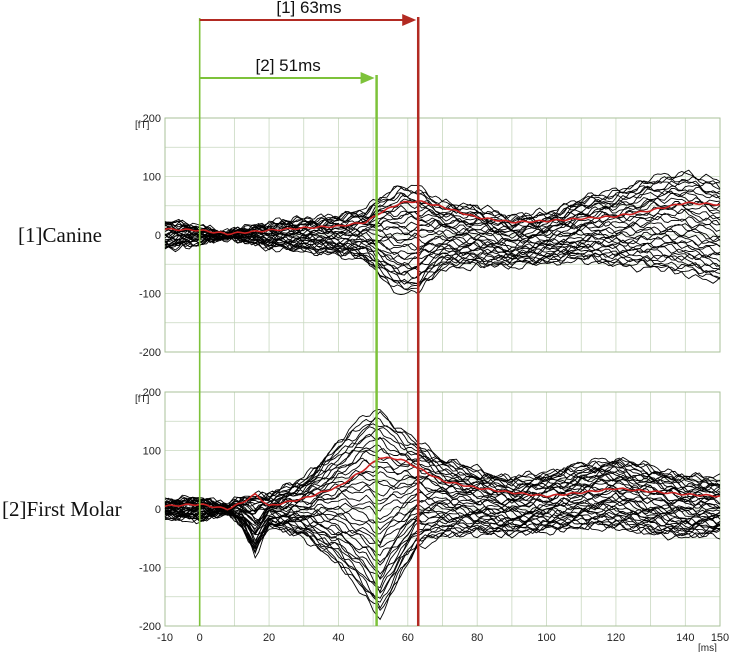 The height and width of the screenshot is (652, 731). Describe the element at coordinates (288, 65) in the screenshot. I see `latency-marker-label: [2] 51ms` at that location.